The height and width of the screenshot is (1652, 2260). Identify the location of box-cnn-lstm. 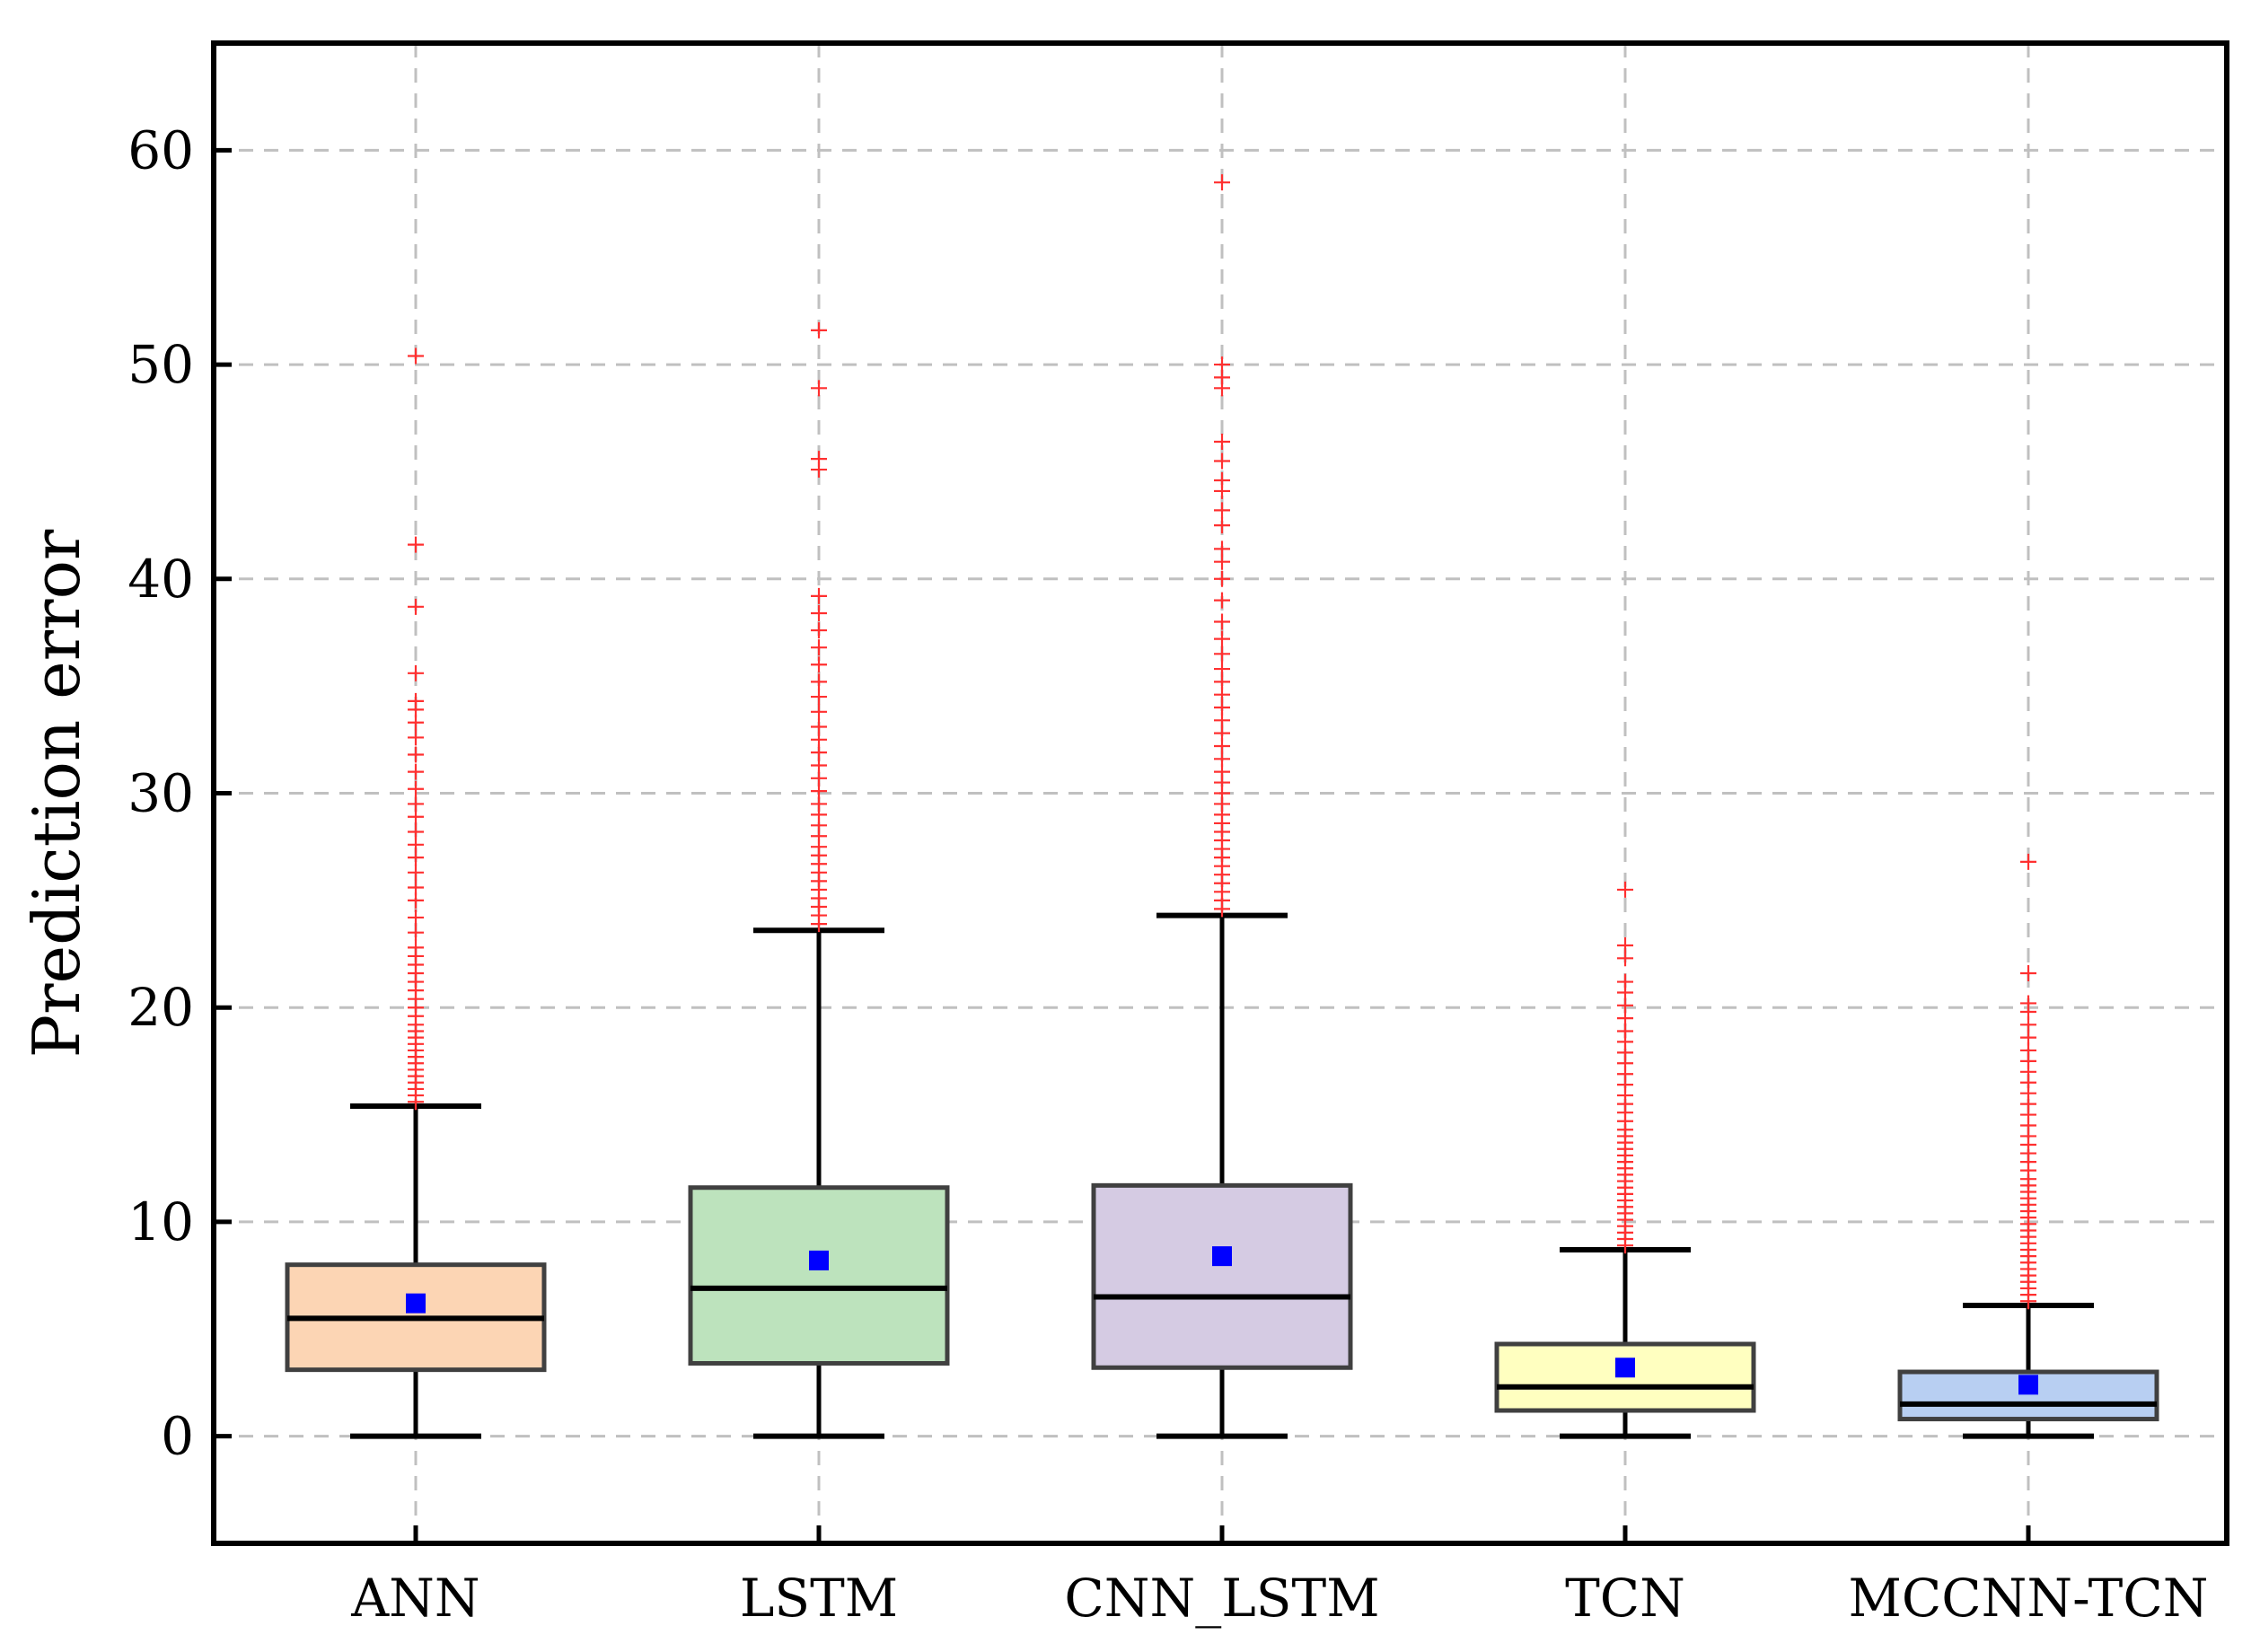
(1222, 807).